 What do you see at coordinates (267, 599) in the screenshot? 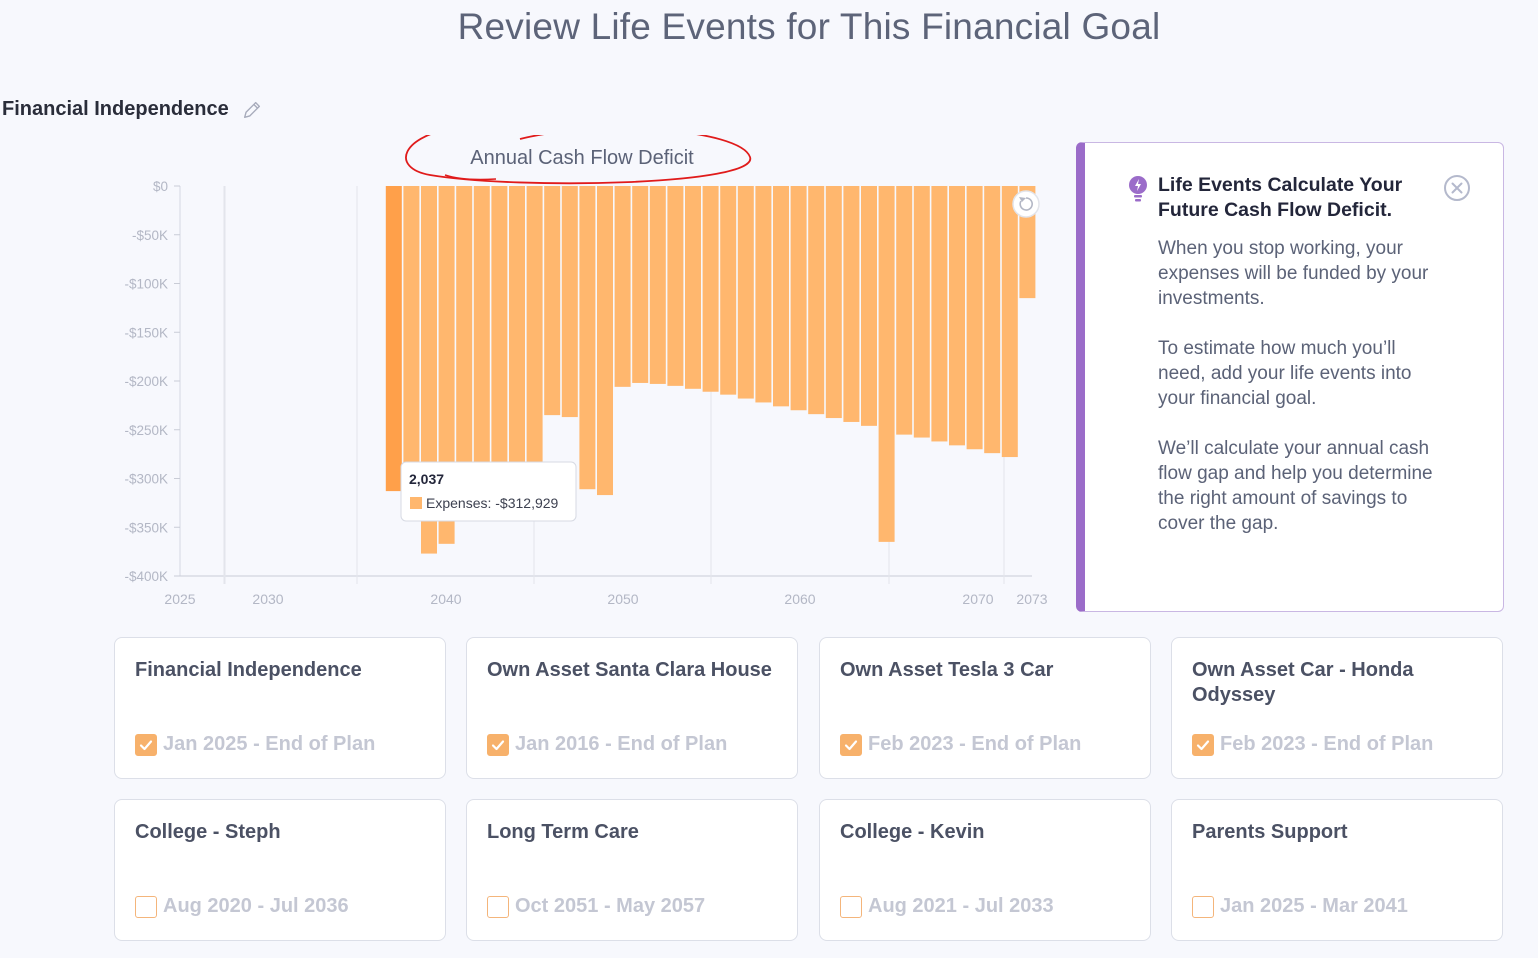
I see `x-tick-label: 2030` at bounding box center [267, 599].